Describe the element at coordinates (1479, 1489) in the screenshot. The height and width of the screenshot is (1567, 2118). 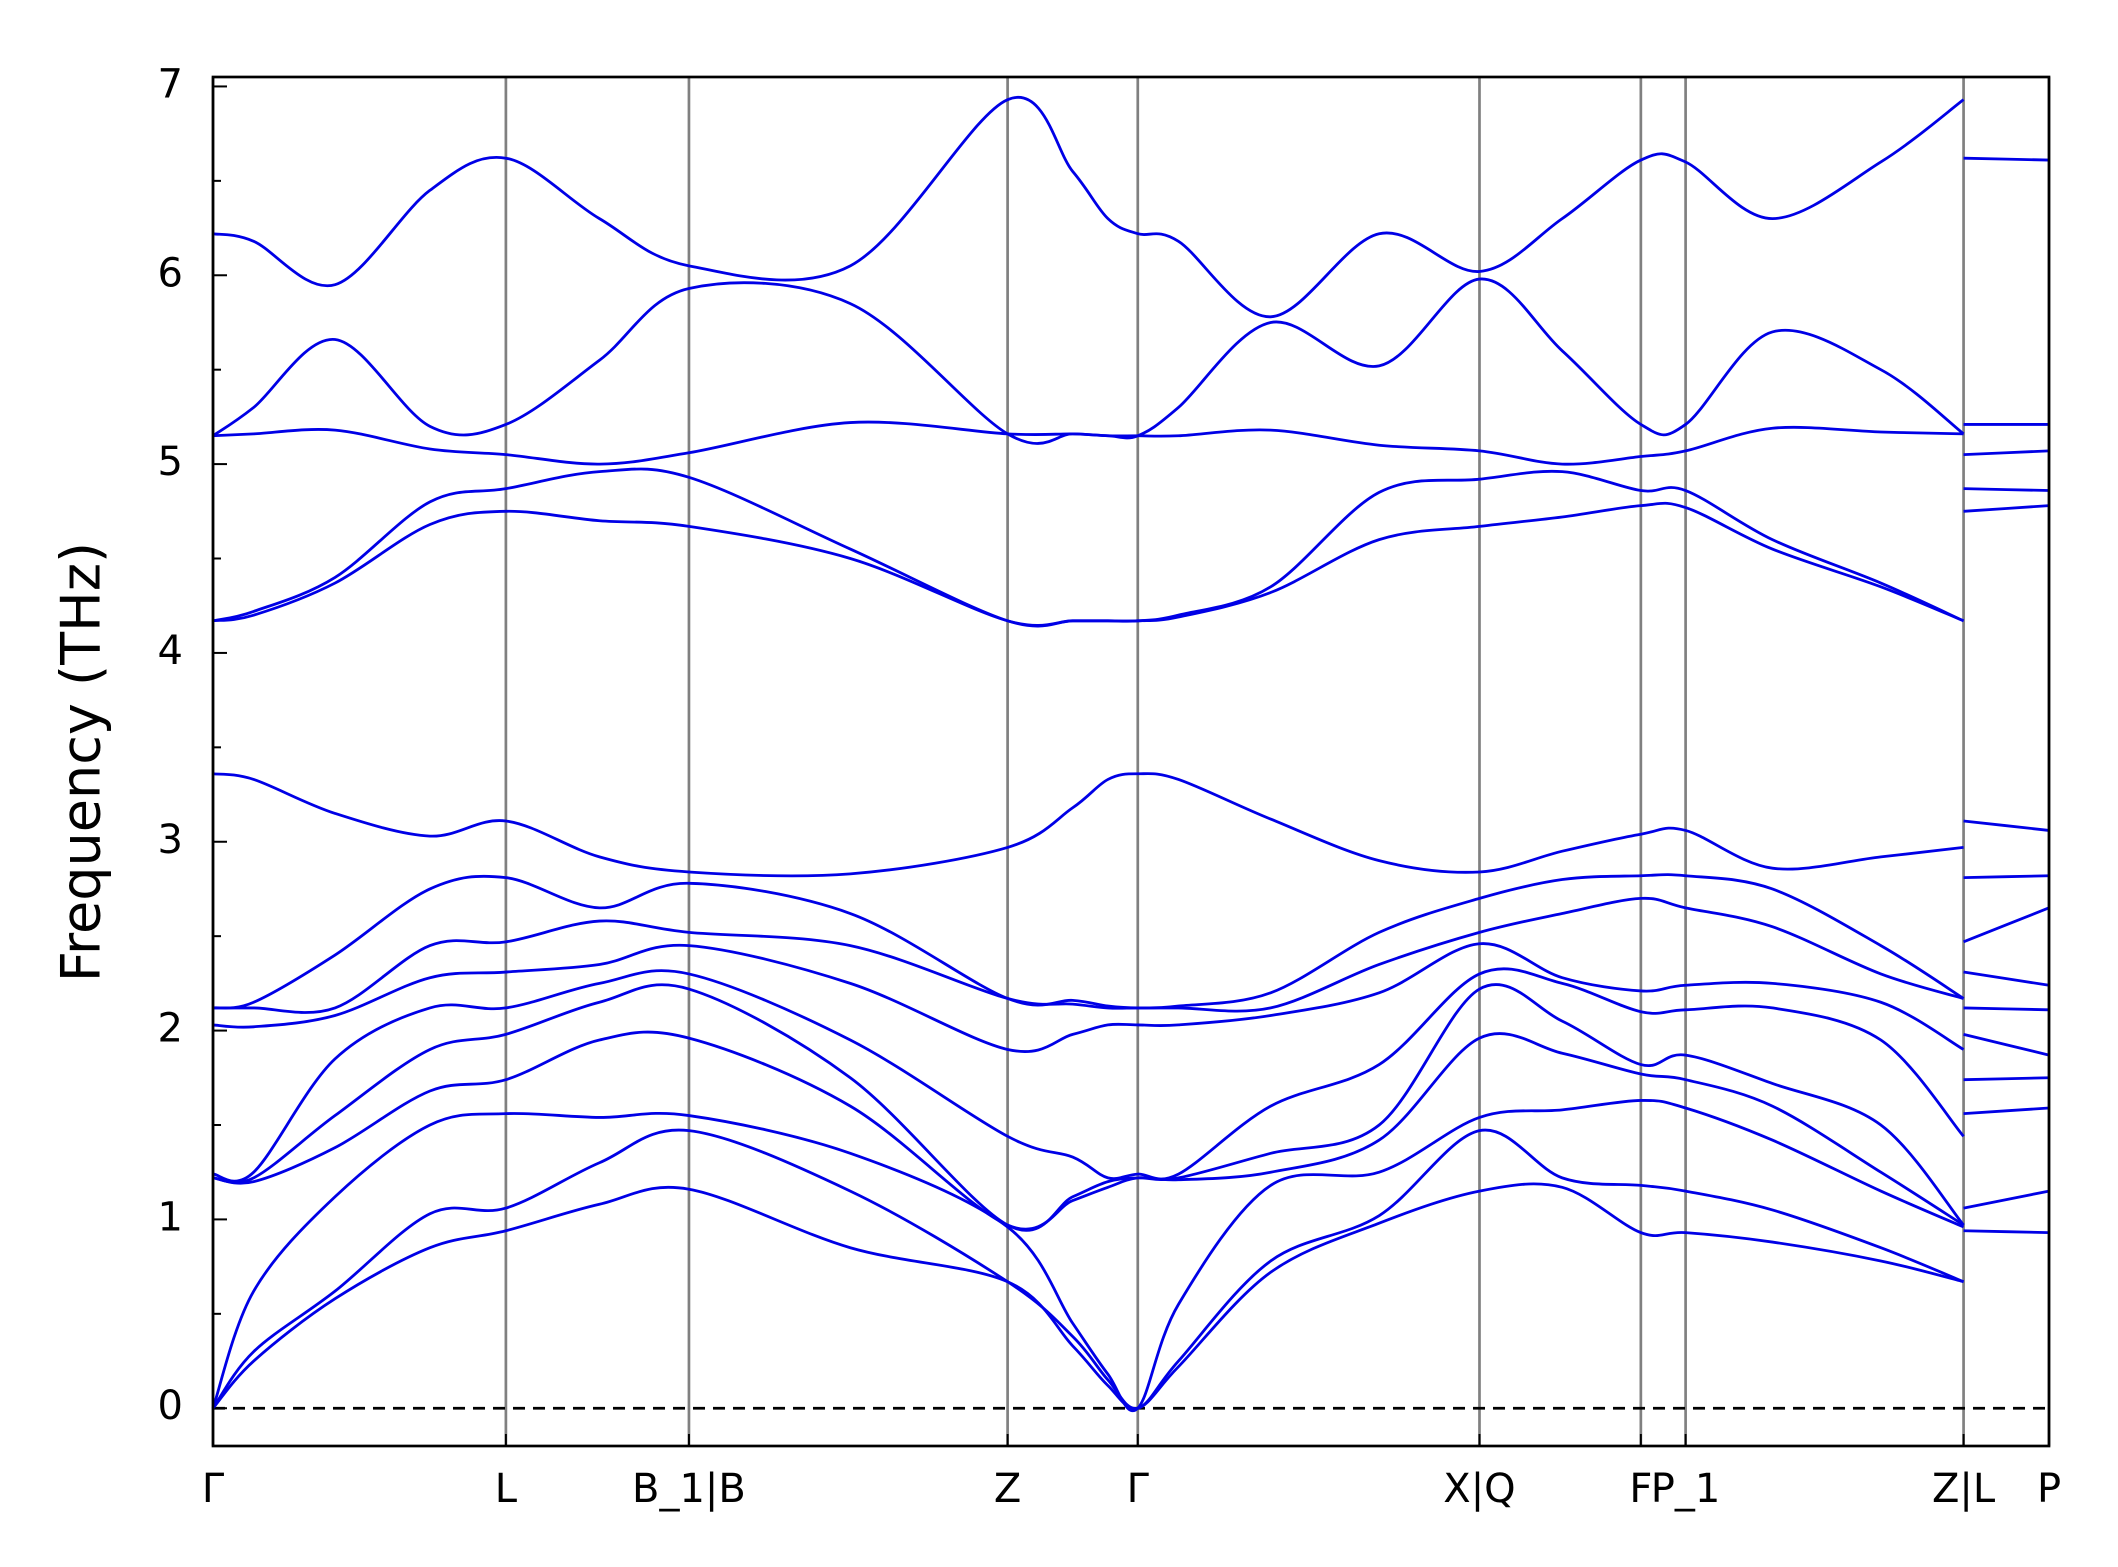
I see `x-tick-label: X|Q` at that location.